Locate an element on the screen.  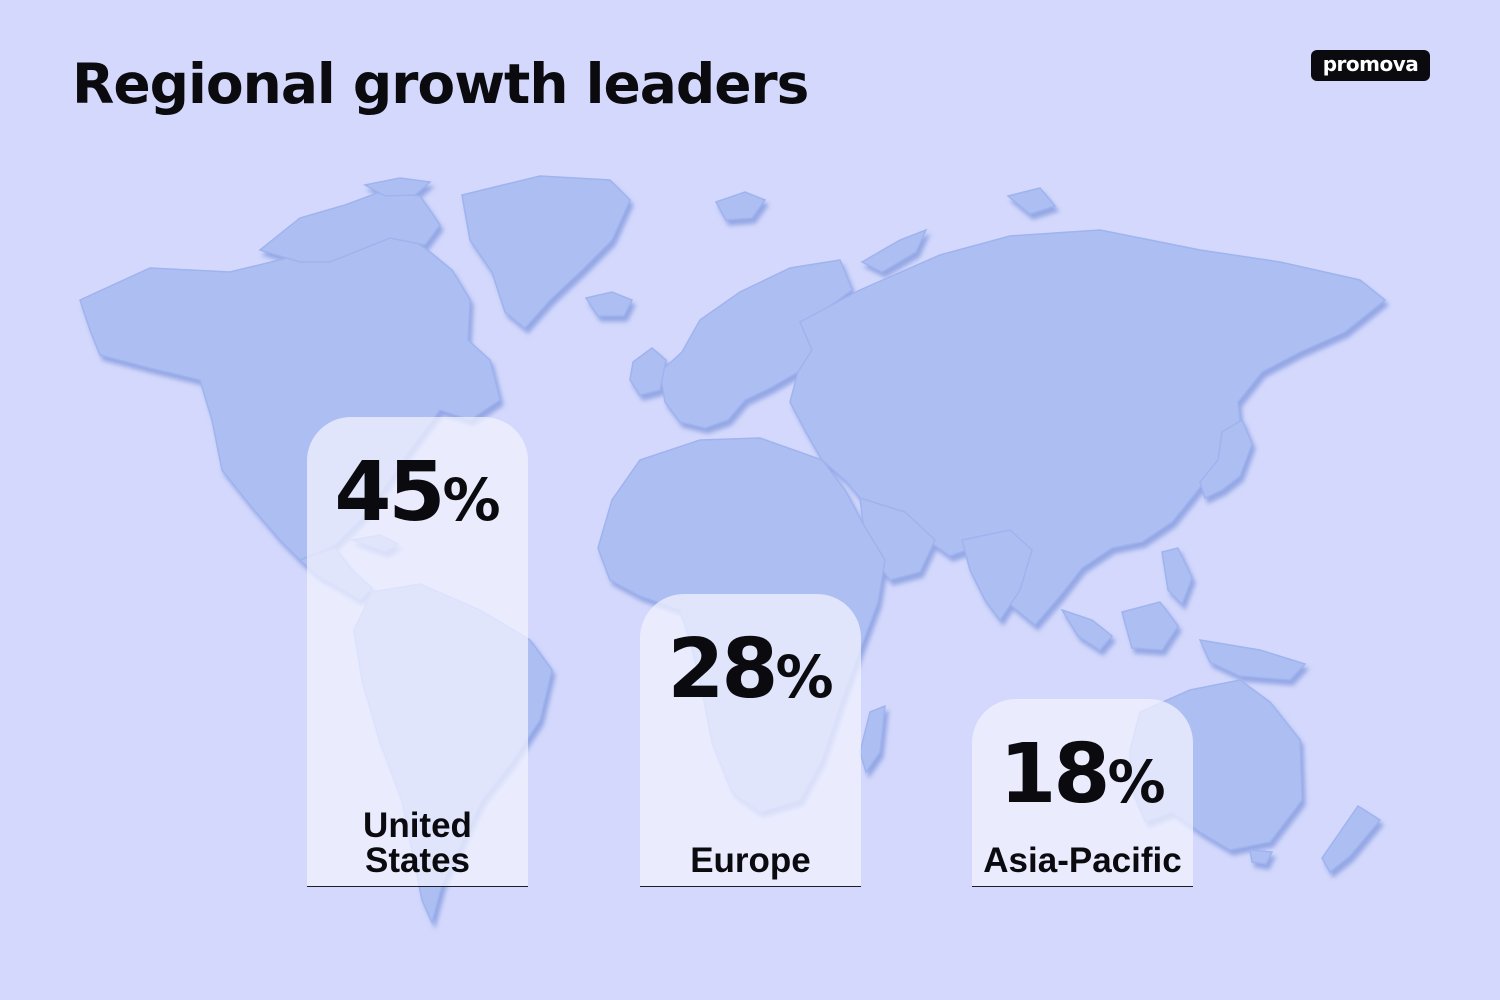
arctic-islands-shape is located at coordinates (349, 227).